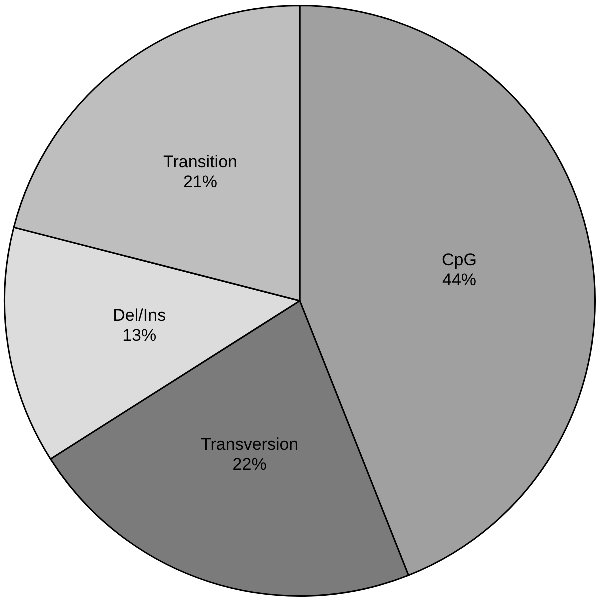 This screenshot has width=600, height=602. What do you see at coordinates (139, 336) in the screenshot?
I see `data-label: 13%` at bounding box center [139, 336].